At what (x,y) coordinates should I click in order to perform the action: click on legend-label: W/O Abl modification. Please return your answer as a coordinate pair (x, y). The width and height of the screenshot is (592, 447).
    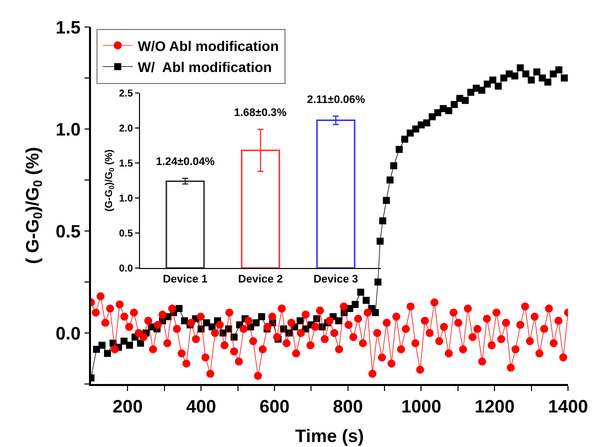
    Looking at the image, I should click on (208, 46).